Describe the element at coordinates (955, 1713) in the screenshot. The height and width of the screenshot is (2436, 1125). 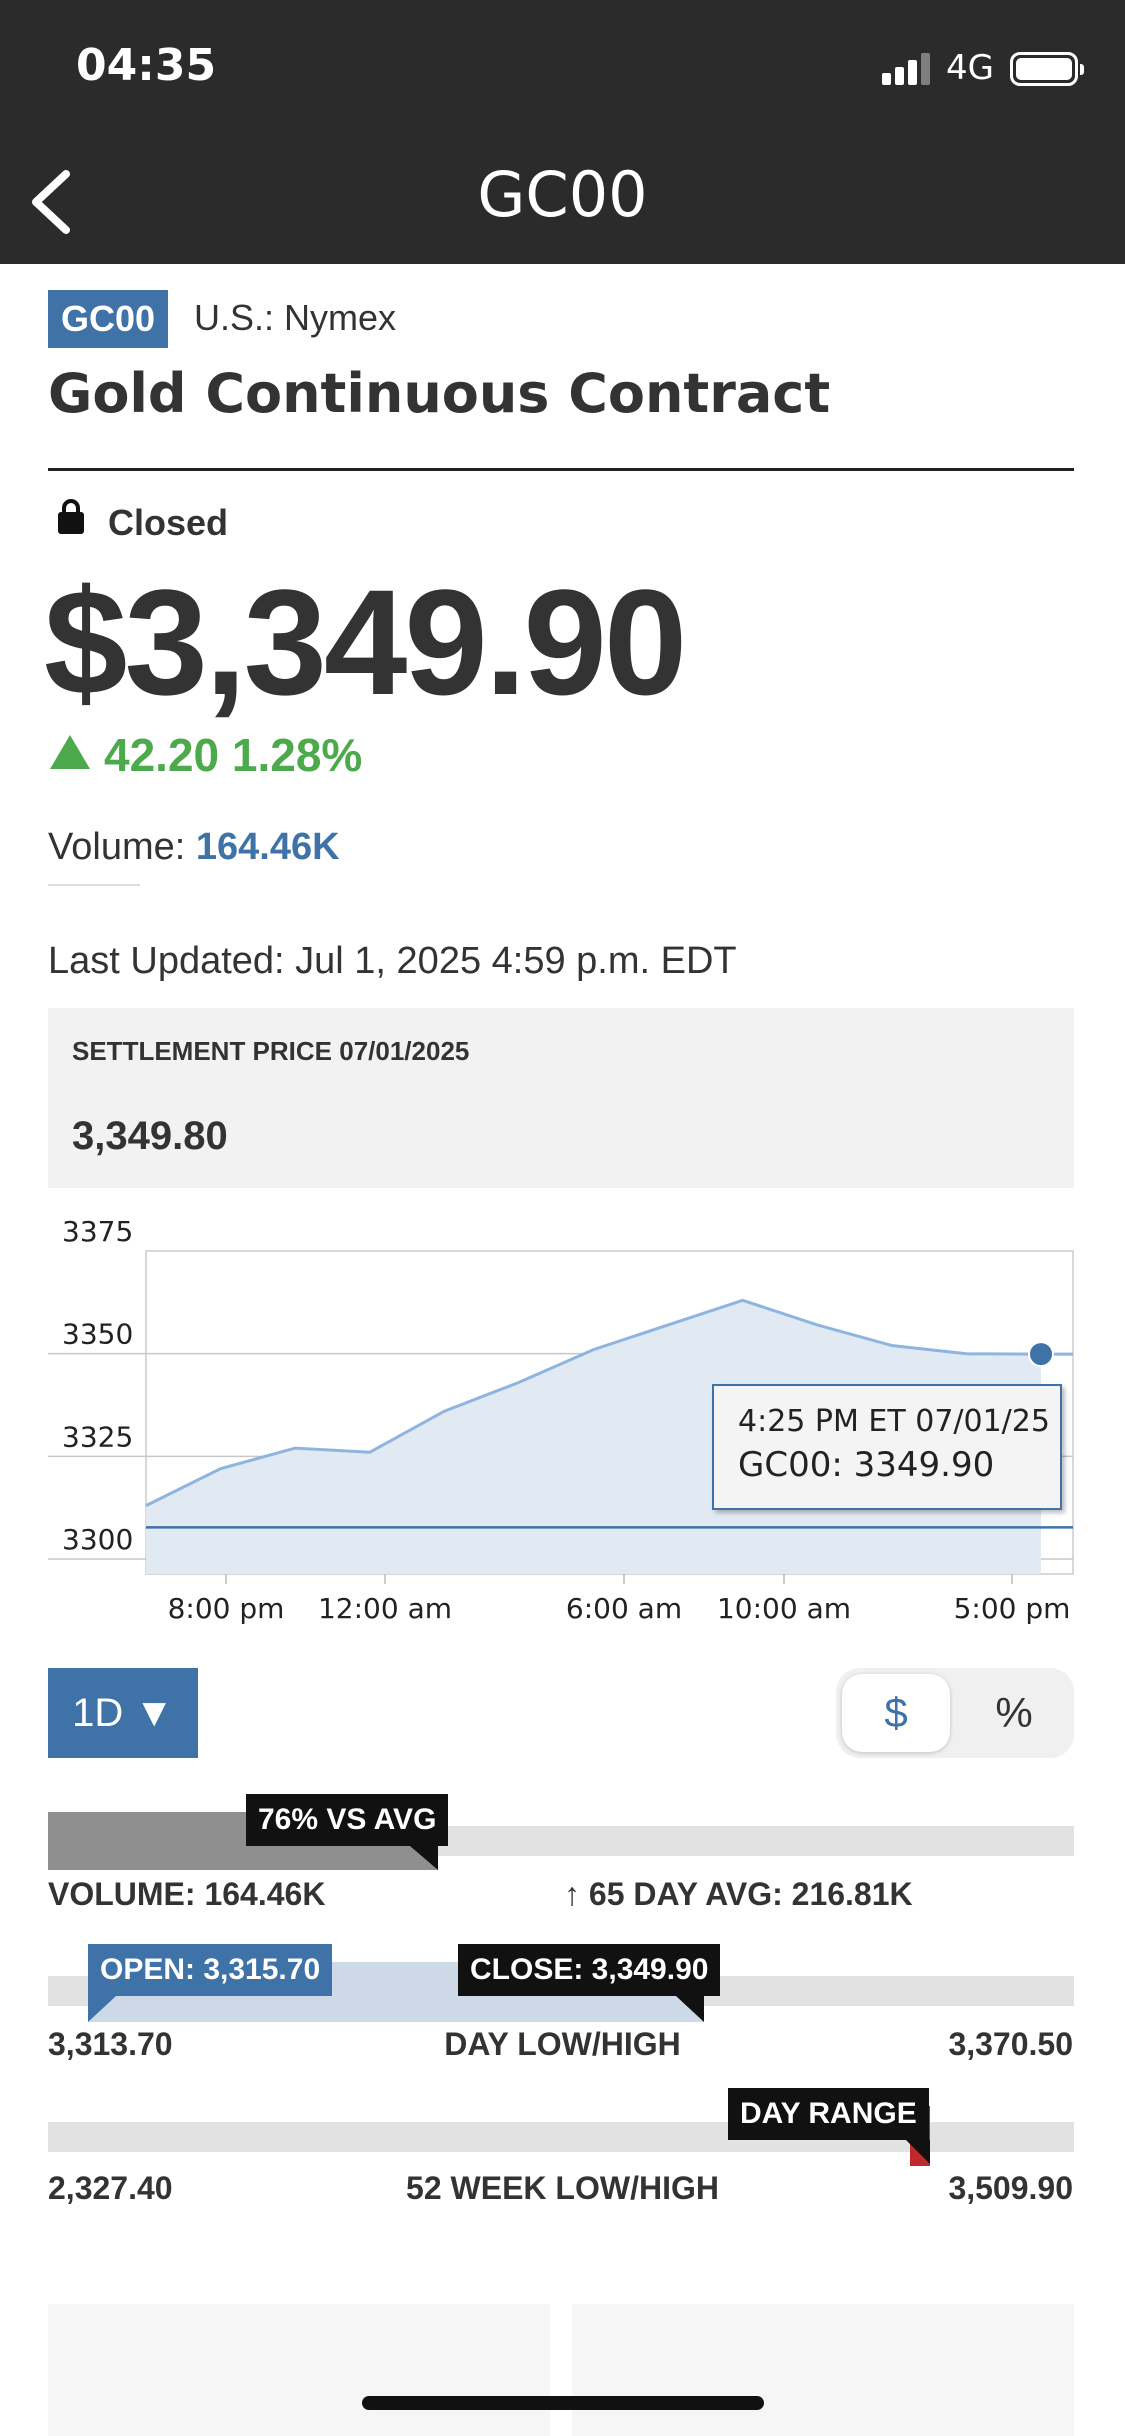
I see `units-toggle: $ %` at that location.